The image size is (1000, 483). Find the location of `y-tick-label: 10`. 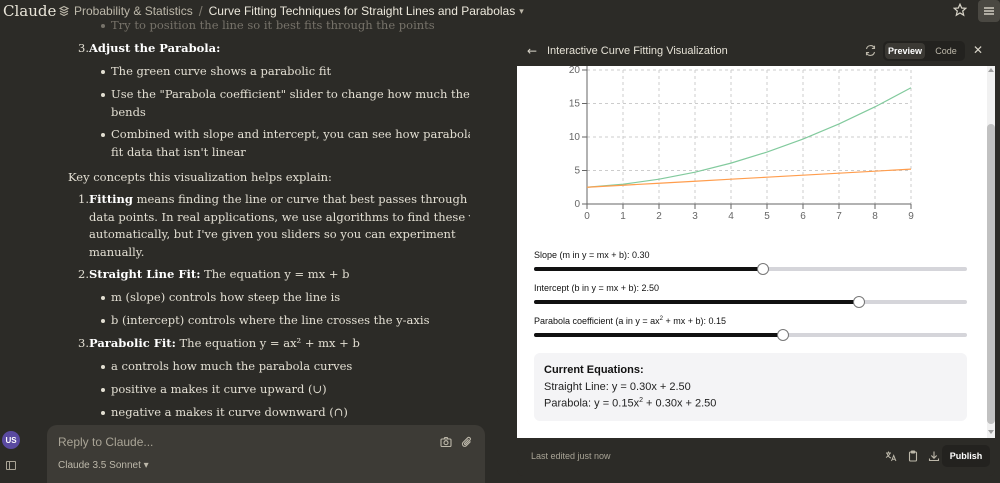

y-tick-label: 10 is located at coordinates (575, 137).